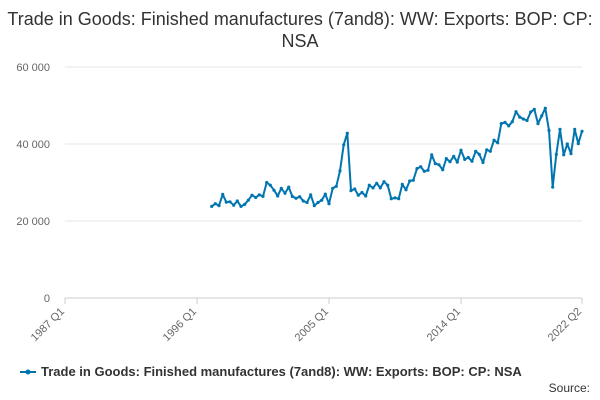 The height and width of the screenshot is (400, 600). Describe the element at coordinates (444, 325) in the screenshot. I see `x-tick-label: 2014 Q1` at that location.